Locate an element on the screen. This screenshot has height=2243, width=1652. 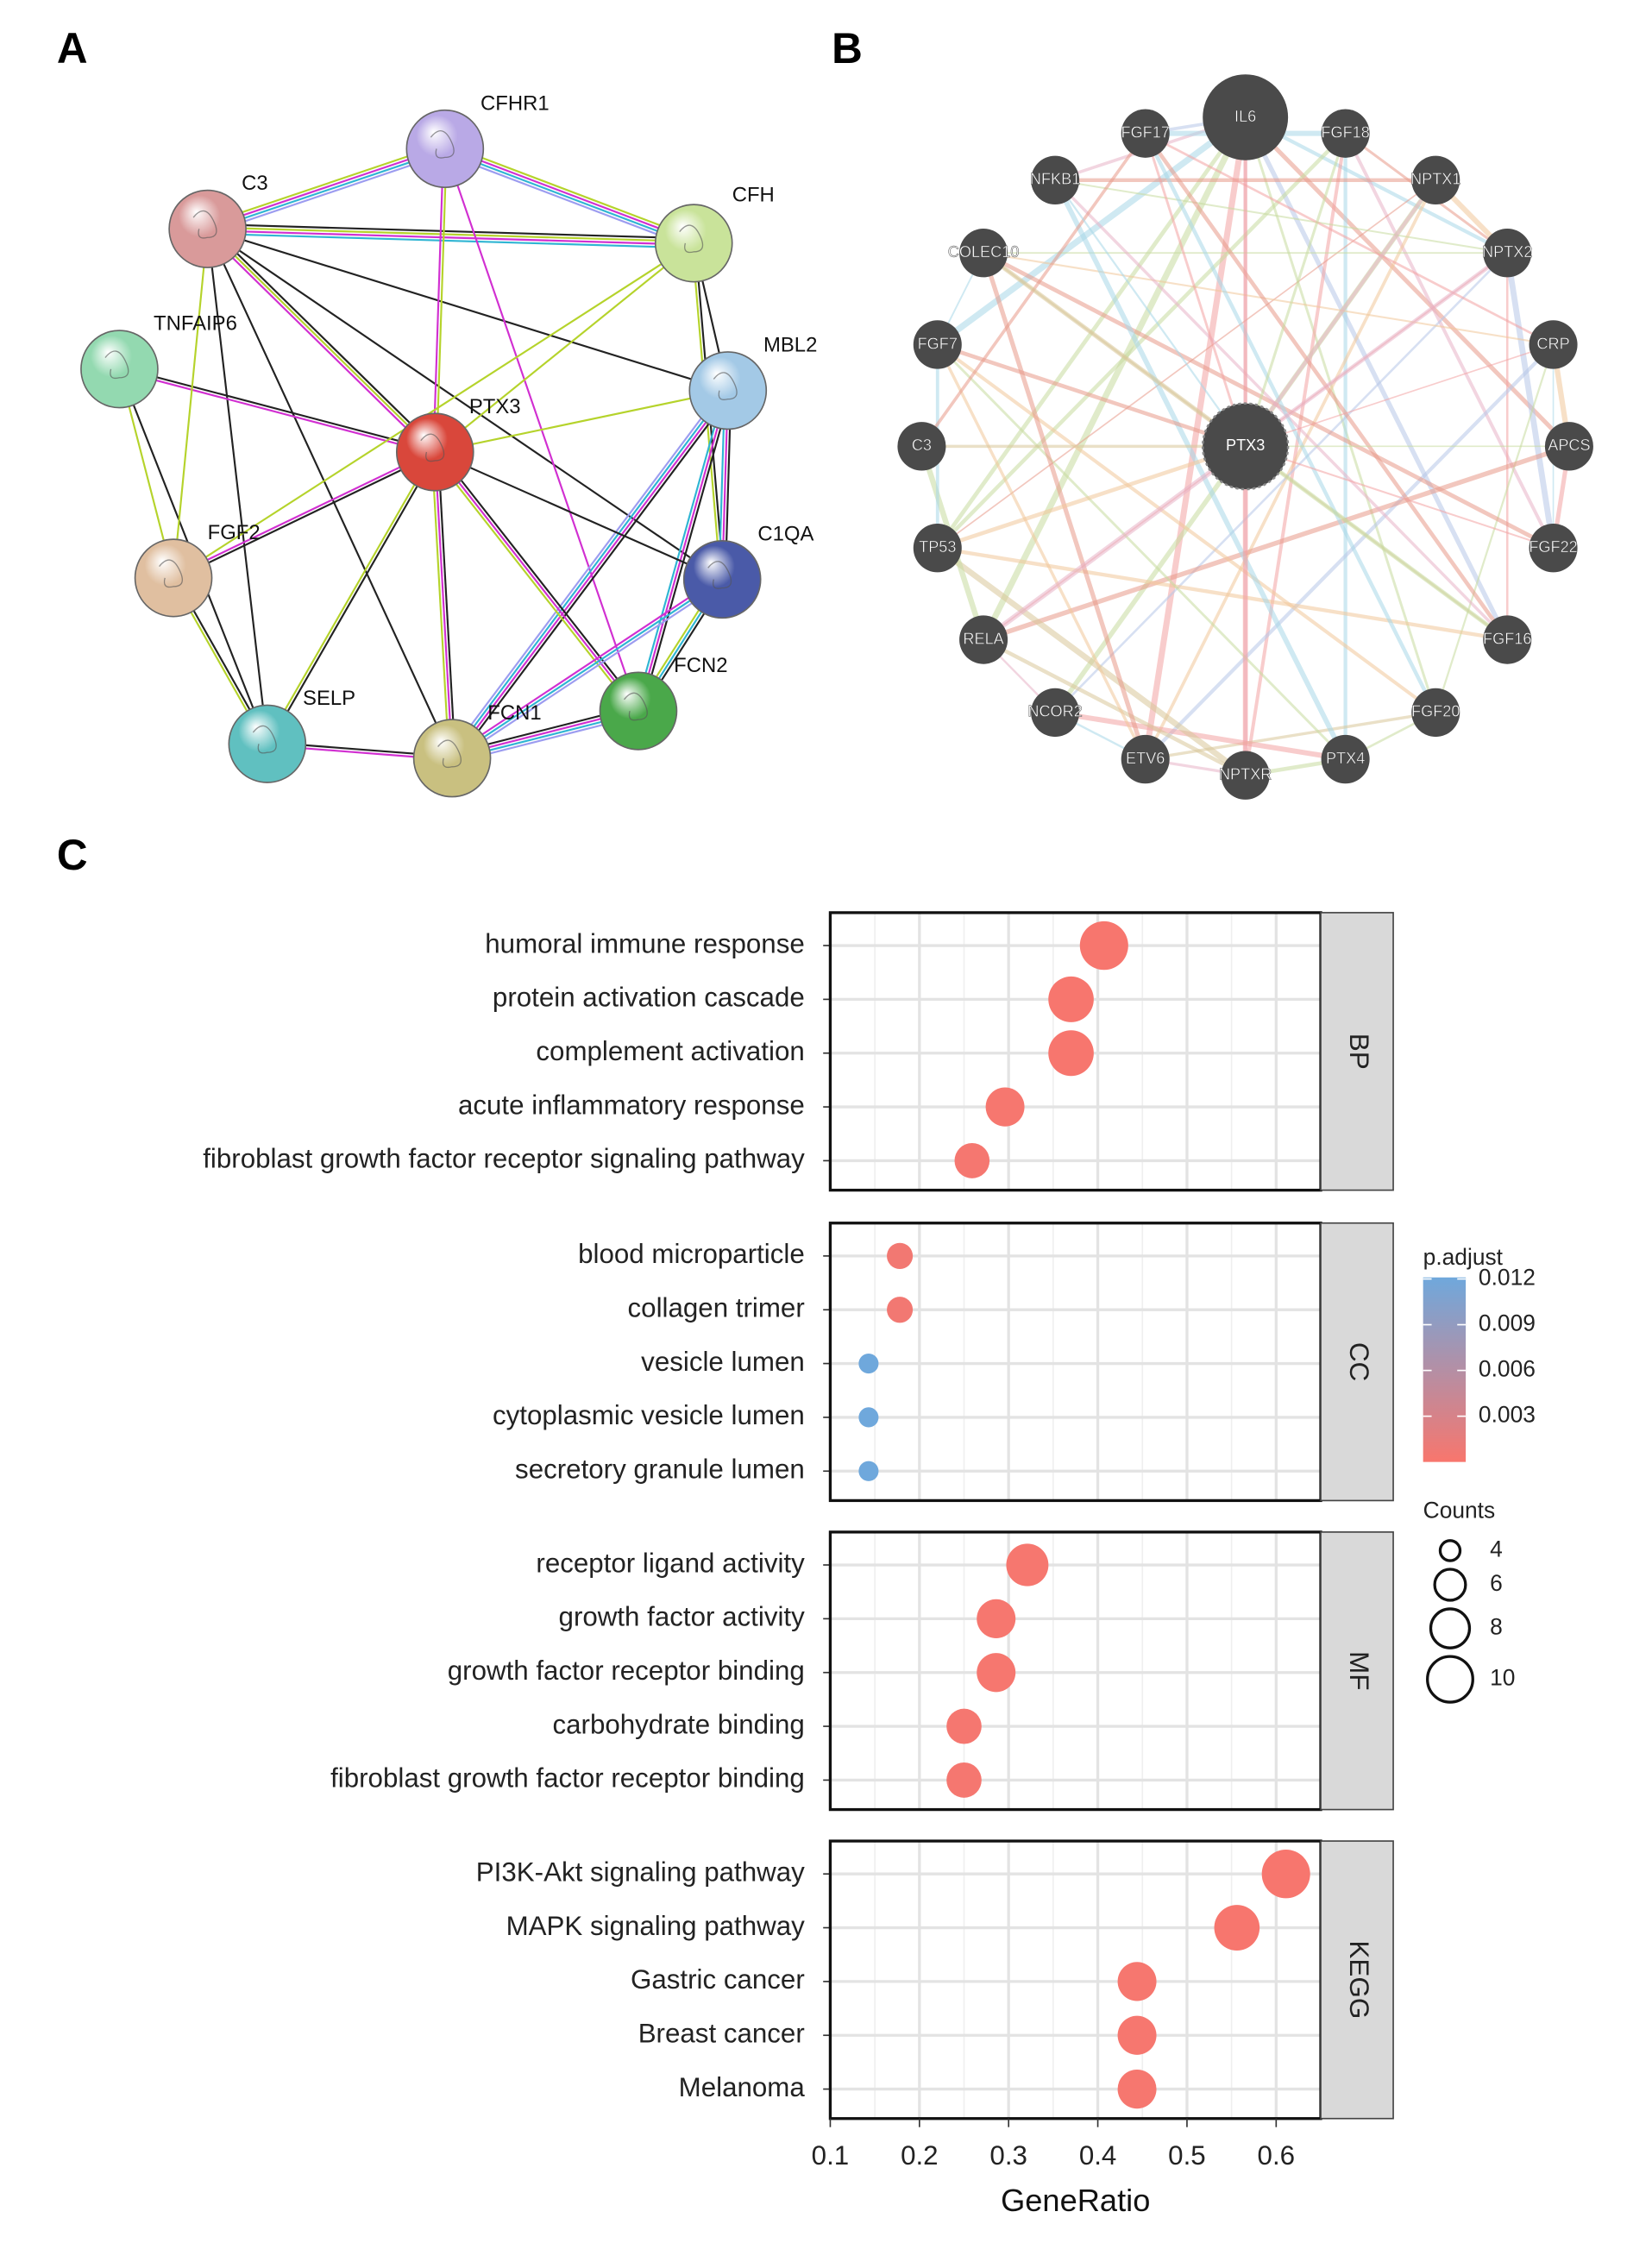
y-tick-label: Melanoma is located at coordinates (743, 2087).